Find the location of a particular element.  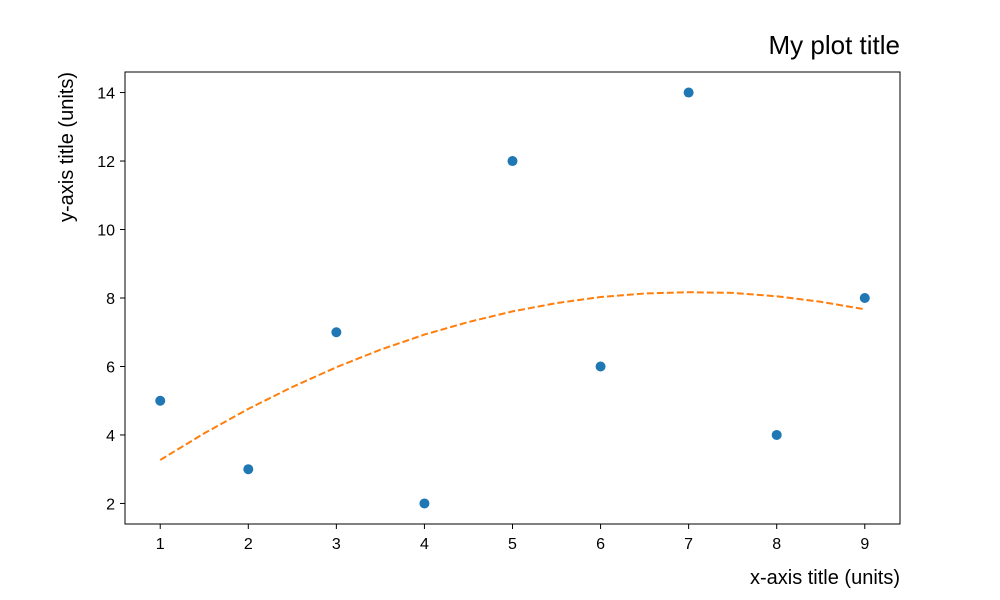

x-tick-label: 1 is located at coordinates (160, 544).